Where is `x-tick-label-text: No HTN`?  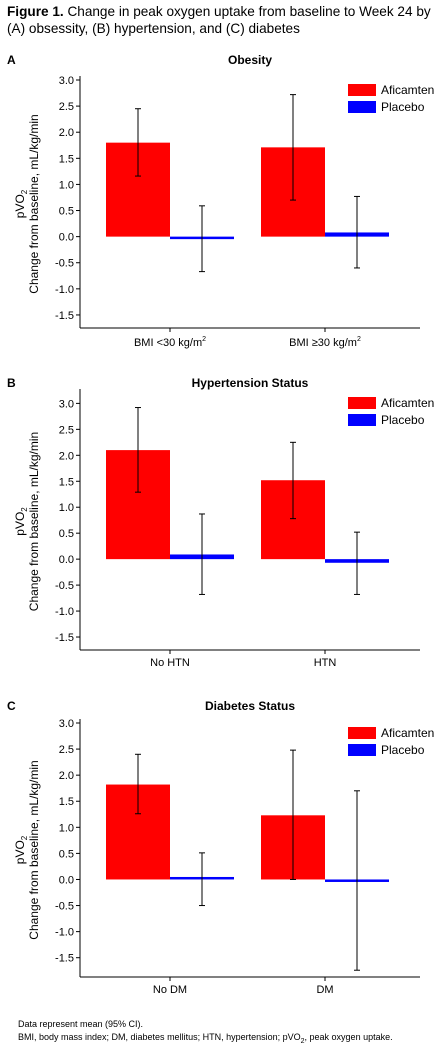 x-tick-label-text: No HTN is located at coordinates (170, 663).